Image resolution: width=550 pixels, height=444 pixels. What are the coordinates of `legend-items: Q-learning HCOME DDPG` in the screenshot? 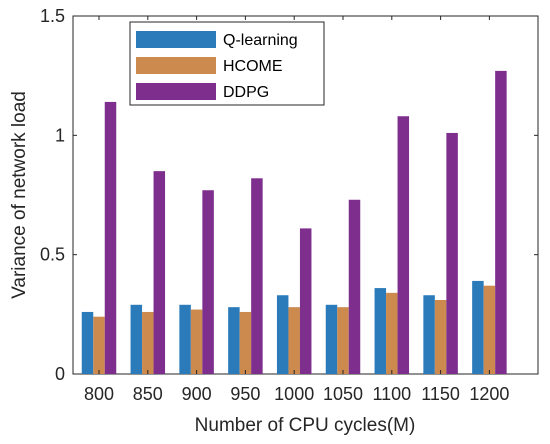 It's located at (217, 66).